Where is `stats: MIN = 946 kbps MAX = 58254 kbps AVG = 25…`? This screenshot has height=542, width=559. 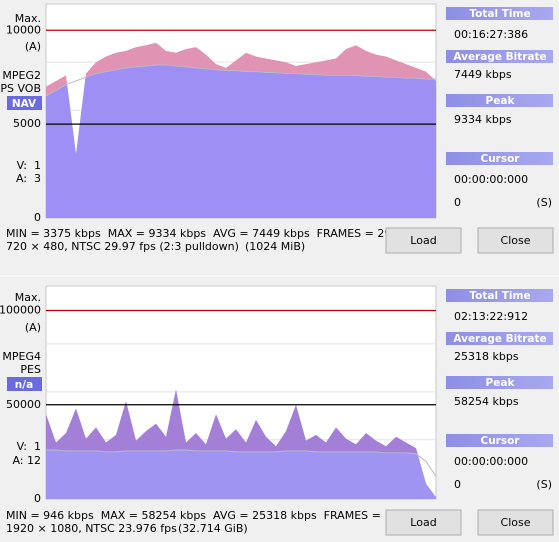
stats: MIN = 946 kbps MAX = 58254 kbps AVG = 25… is located at coordinates (216, 515).